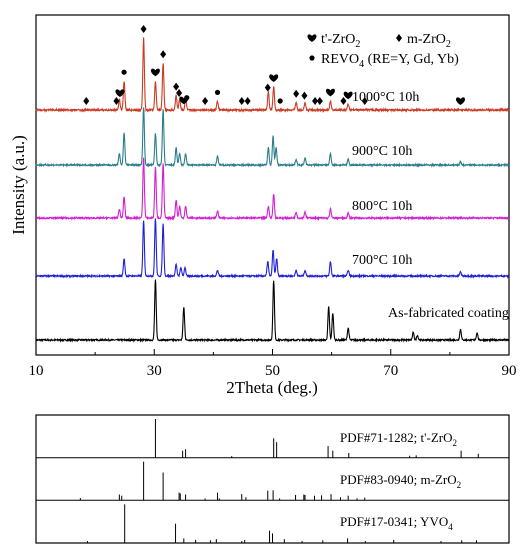  Describe the element at coordinates (36, 371) in the screenshot. I see `x-tick-label: 10` at that location.